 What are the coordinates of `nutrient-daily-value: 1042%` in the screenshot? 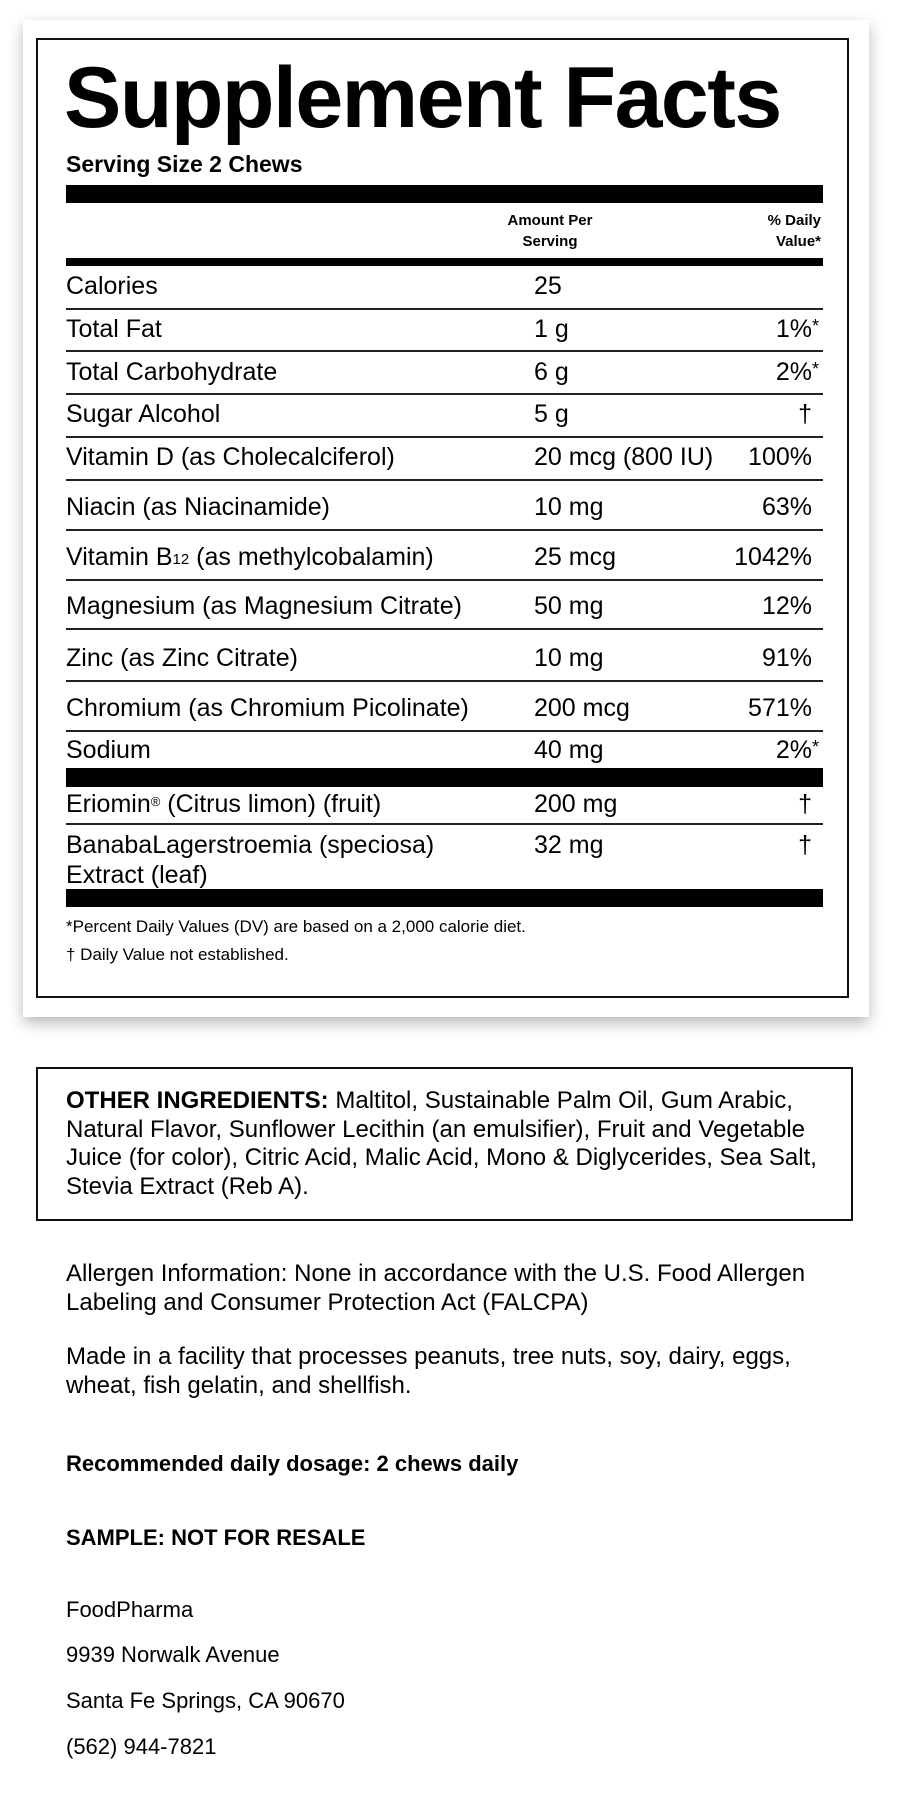 It's located at (773, 557).